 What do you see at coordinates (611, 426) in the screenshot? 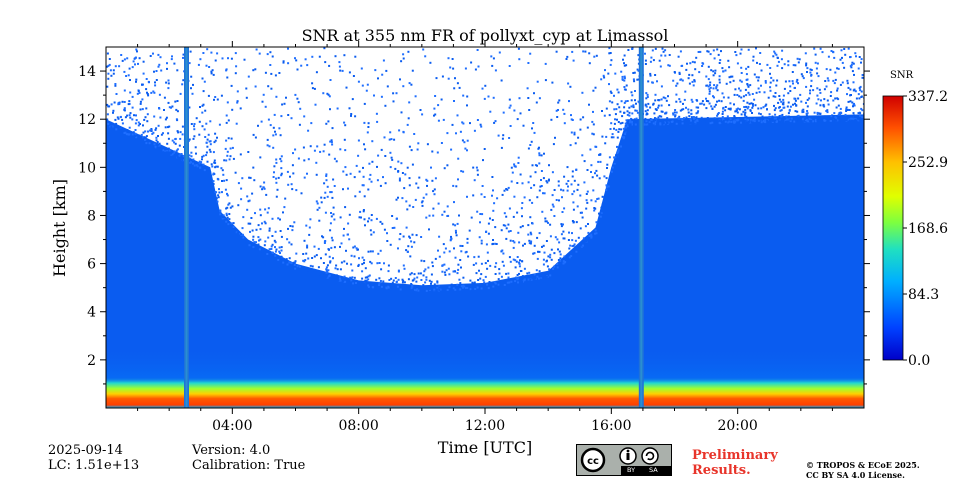
I see `x-tick-label: 16:00` at bounding box center [611, 426].